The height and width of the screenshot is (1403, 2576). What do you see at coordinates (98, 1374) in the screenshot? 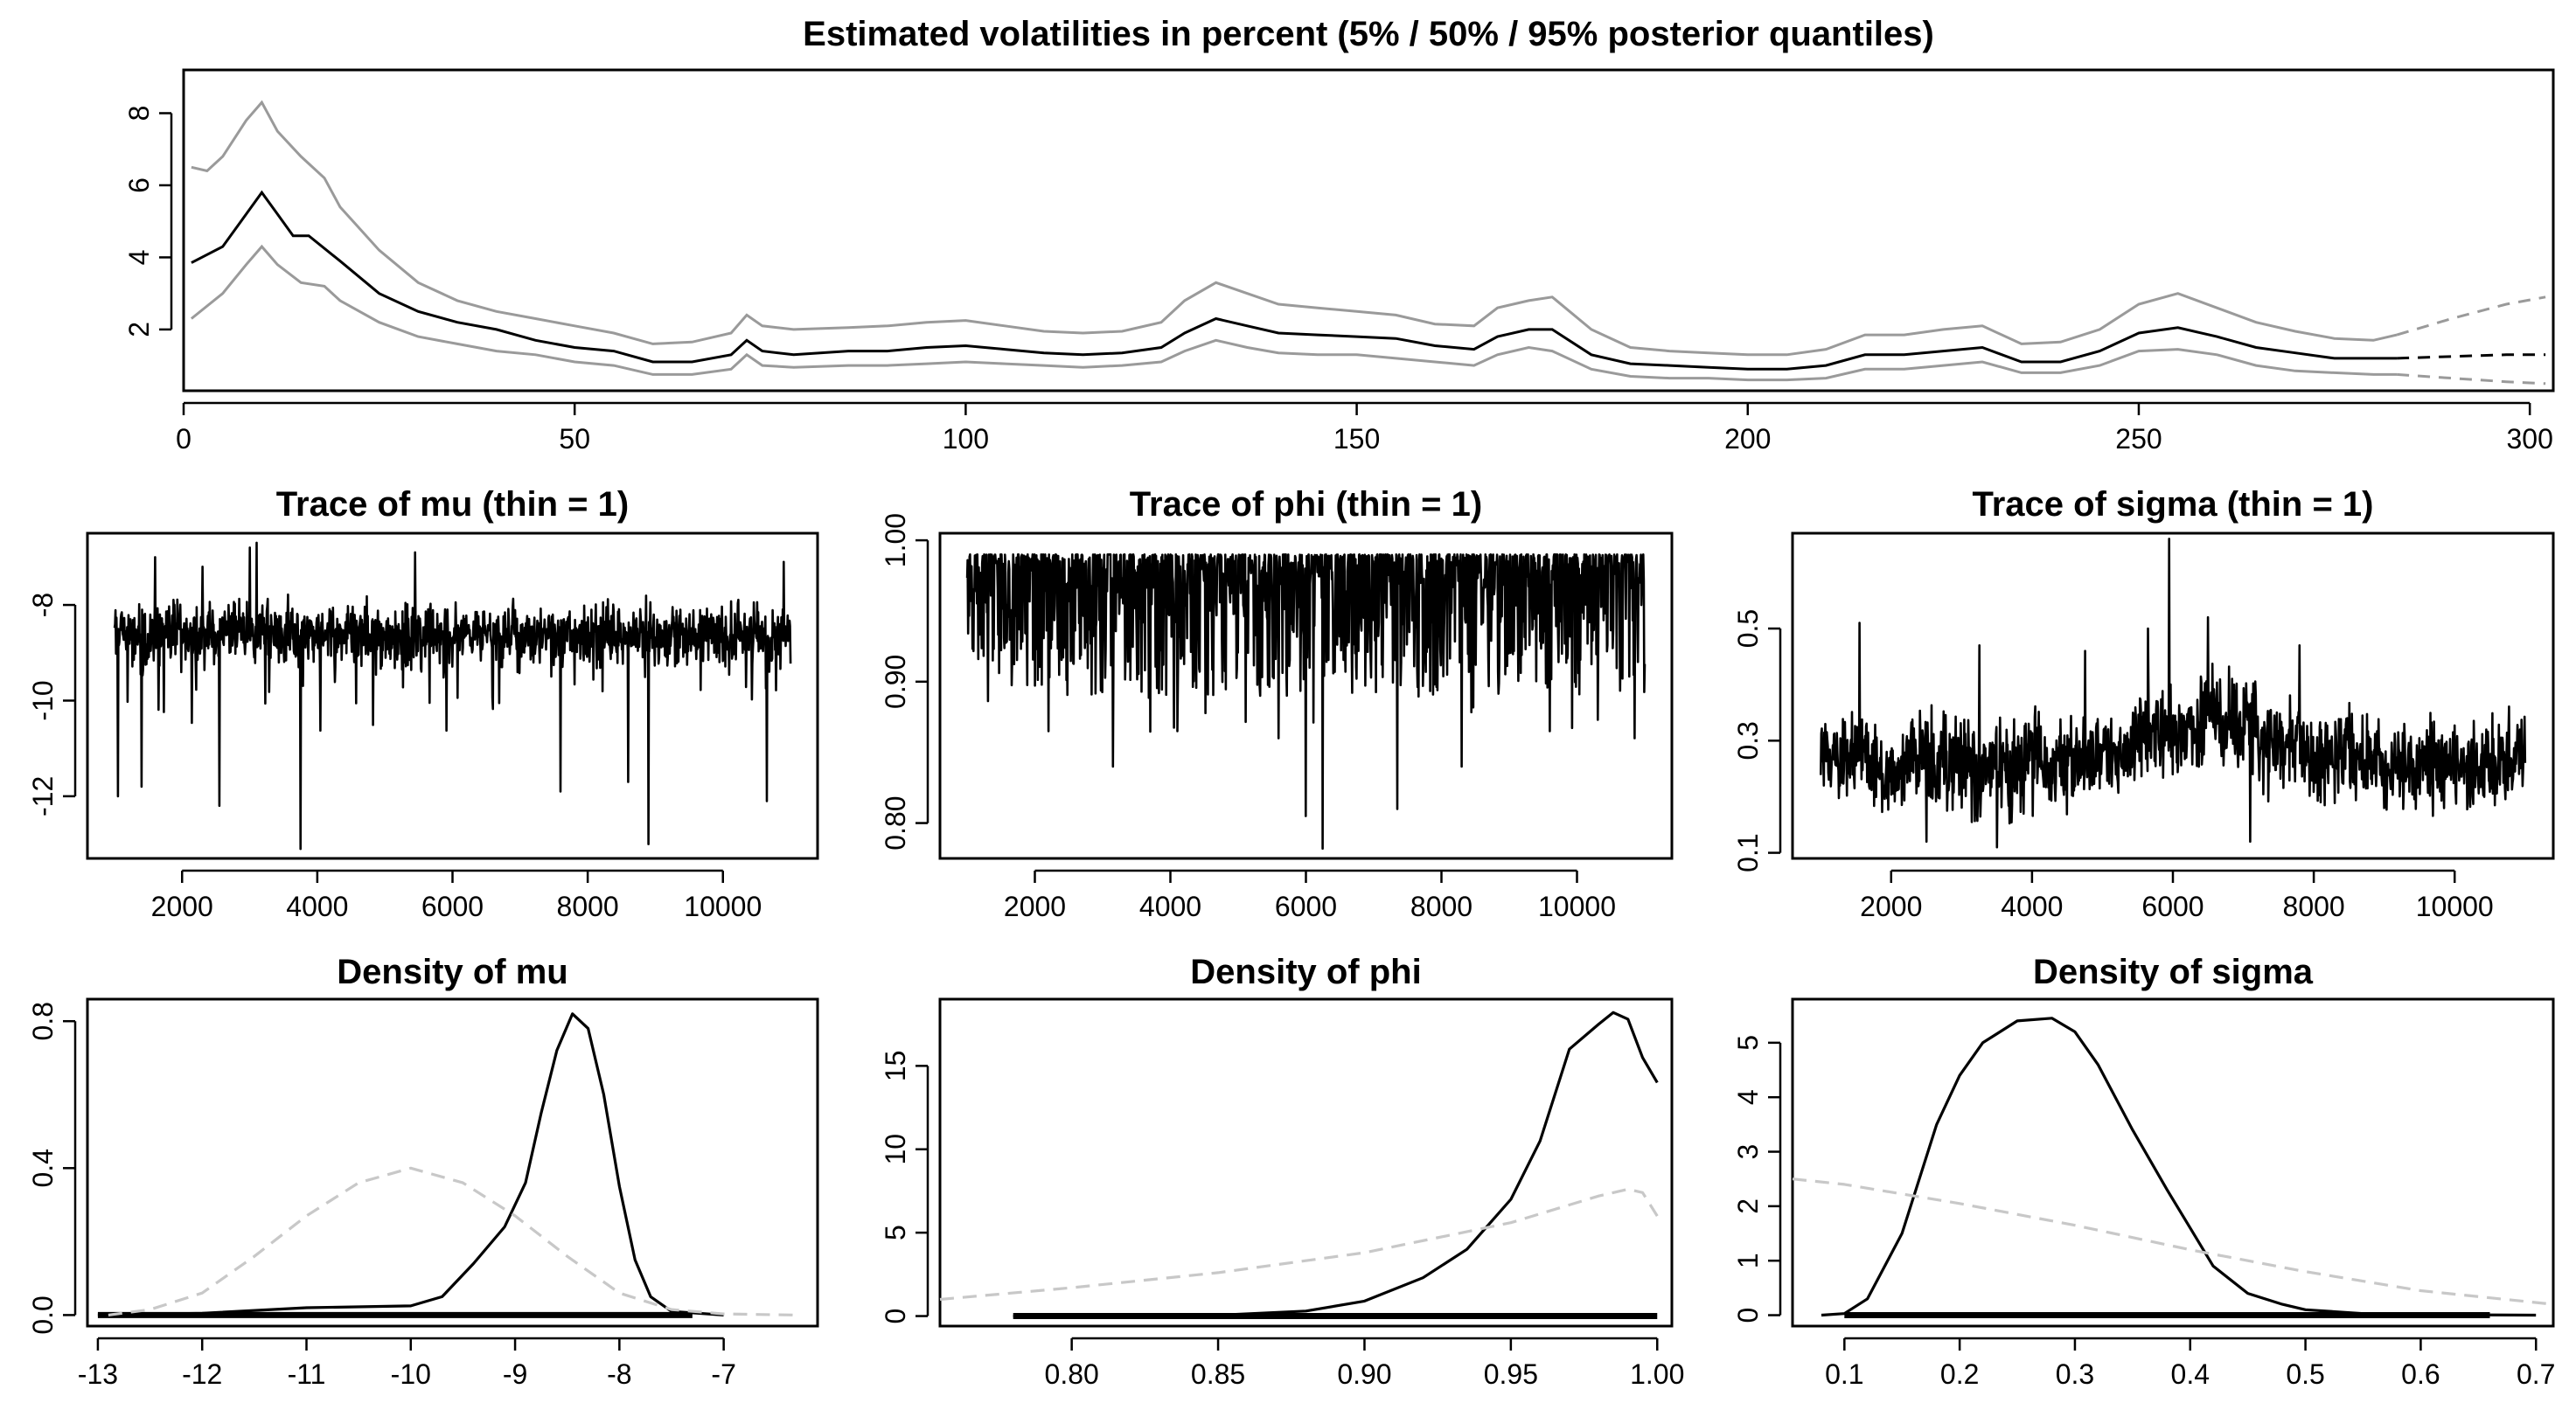
I see `x-tick-label: -13` at bounding box center [98, 1374].